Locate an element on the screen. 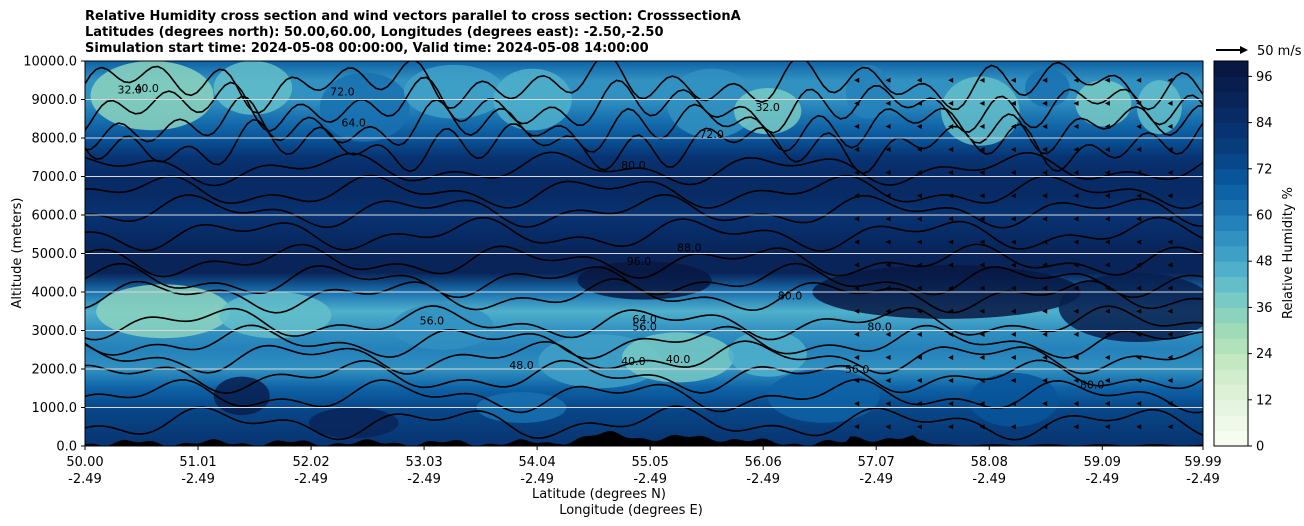 Image resolution: width=1304 pixels, height=526 pixels. terrain-silhouette is located at coordinates (644, 438).